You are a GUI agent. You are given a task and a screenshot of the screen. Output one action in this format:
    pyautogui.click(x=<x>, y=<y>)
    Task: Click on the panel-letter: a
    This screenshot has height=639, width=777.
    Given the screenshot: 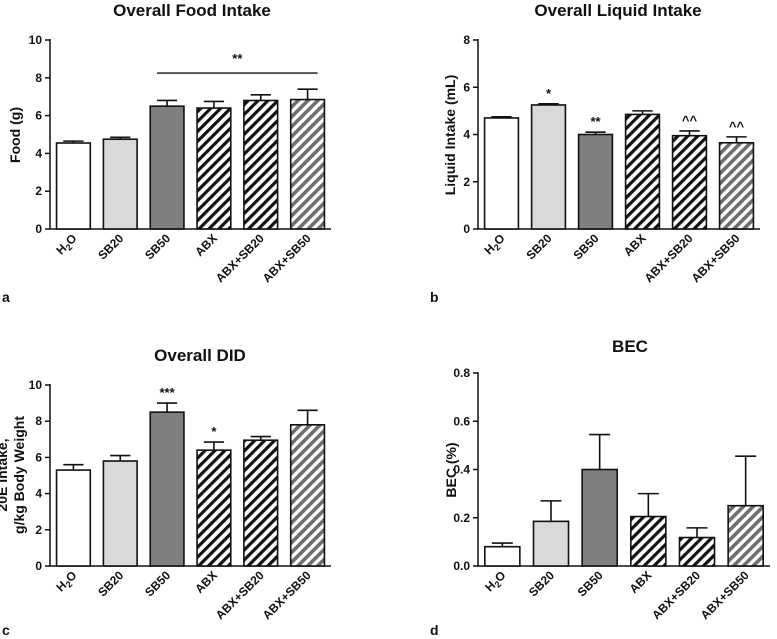 What is the action you would take?
    pyautogui.click(x=6, y=297)
    